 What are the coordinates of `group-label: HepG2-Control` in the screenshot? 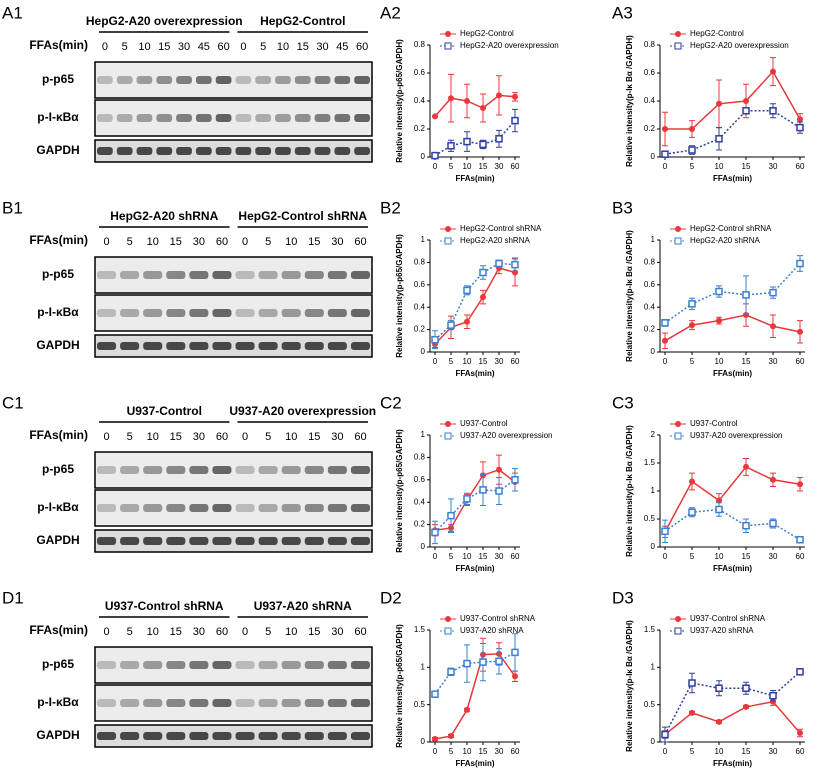 It's located at (302, 21).